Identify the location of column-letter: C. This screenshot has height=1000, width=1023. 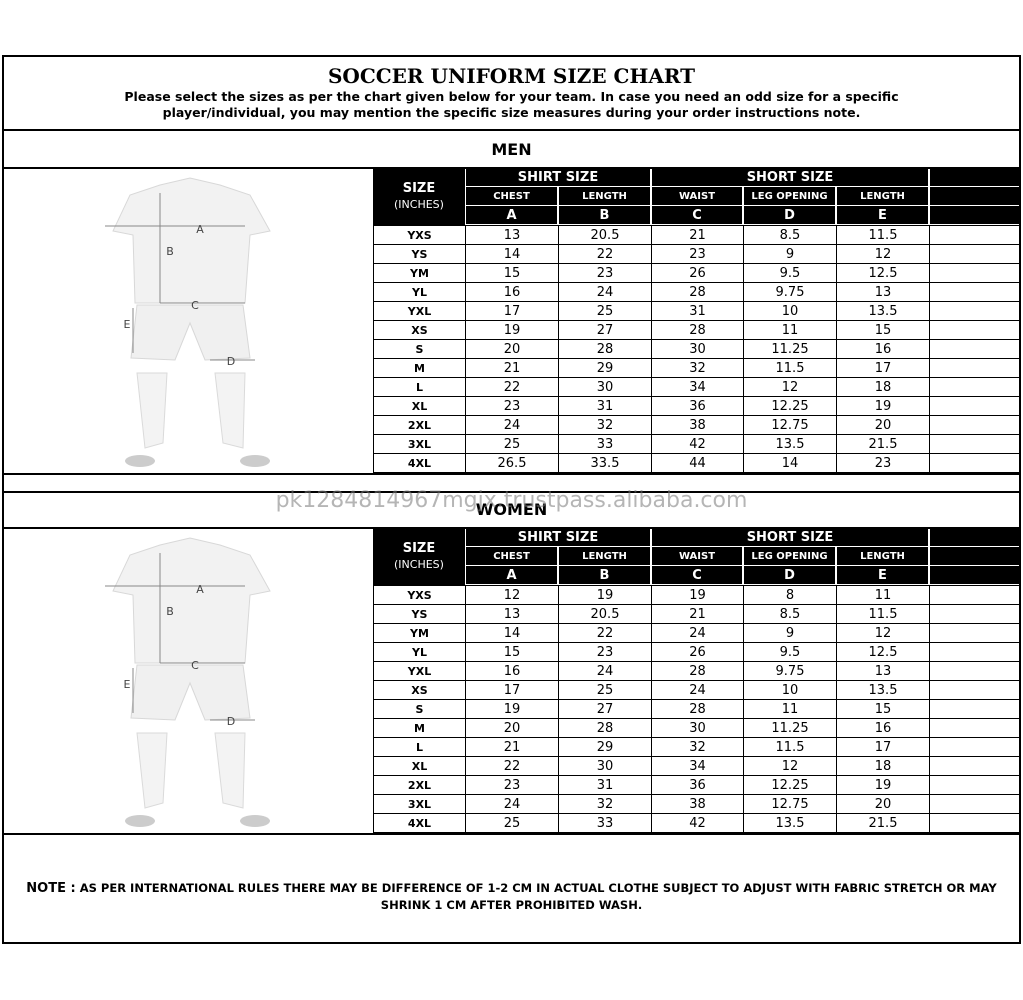
(697, 575).